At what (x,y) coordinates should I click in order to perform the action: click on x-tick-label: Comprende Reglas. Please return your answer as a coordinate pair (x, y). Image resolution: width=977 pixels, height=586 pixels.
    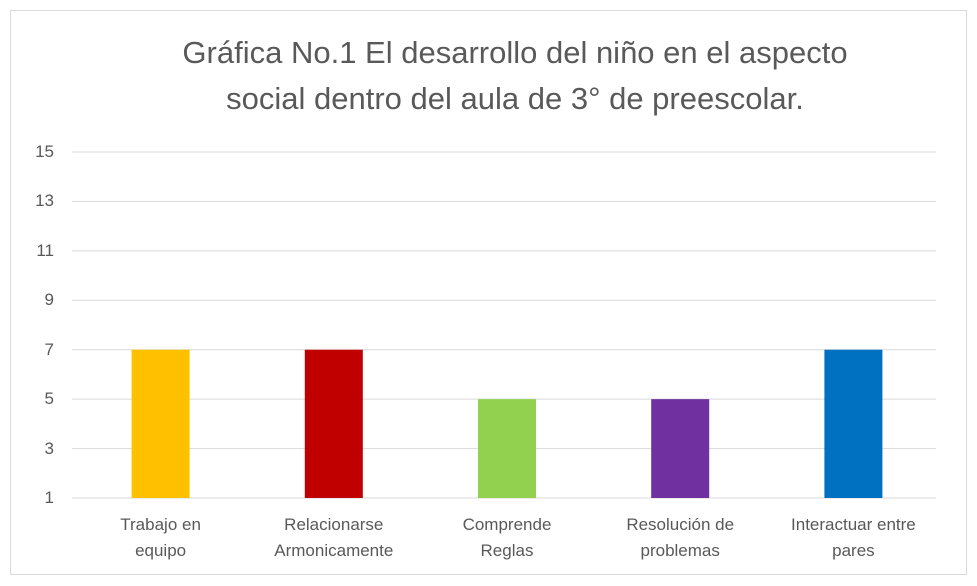
    Looking at the image, I should click on (507, 537).